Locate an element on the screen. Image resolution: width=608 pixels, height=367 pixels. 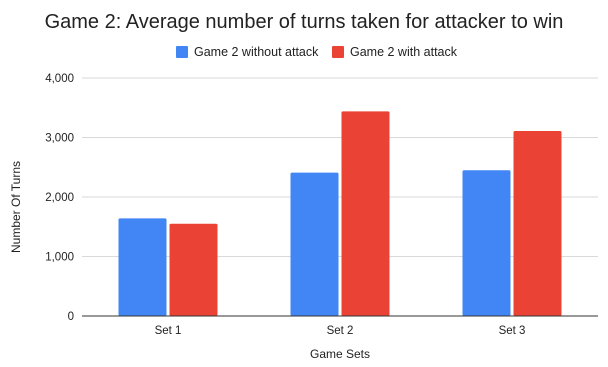
x-axis-title: Game Sets is located at coordinates (340, 354).